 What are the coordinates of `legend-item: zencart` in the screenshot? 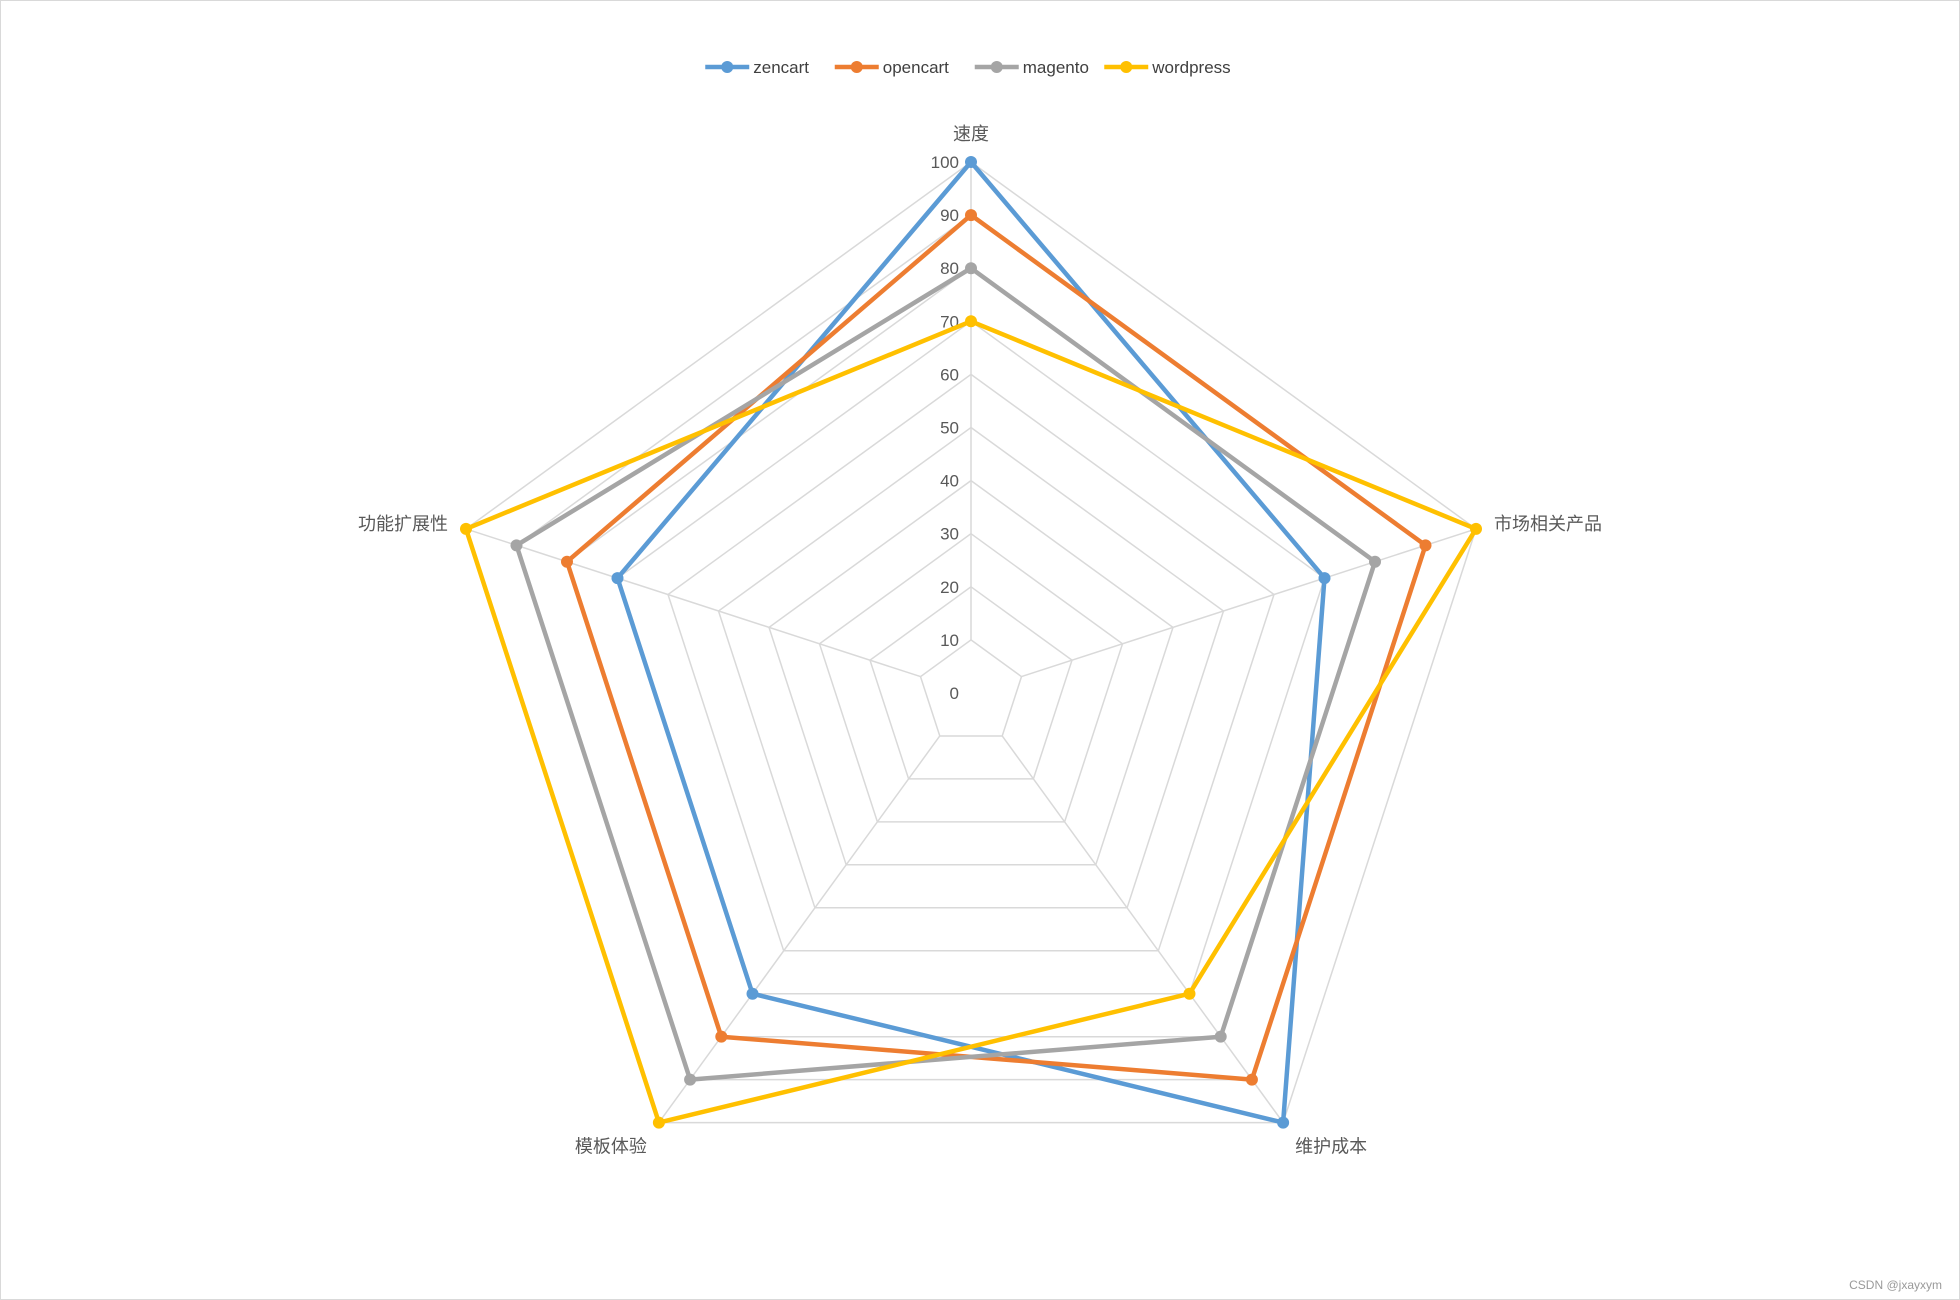 It's located at (757, 67).